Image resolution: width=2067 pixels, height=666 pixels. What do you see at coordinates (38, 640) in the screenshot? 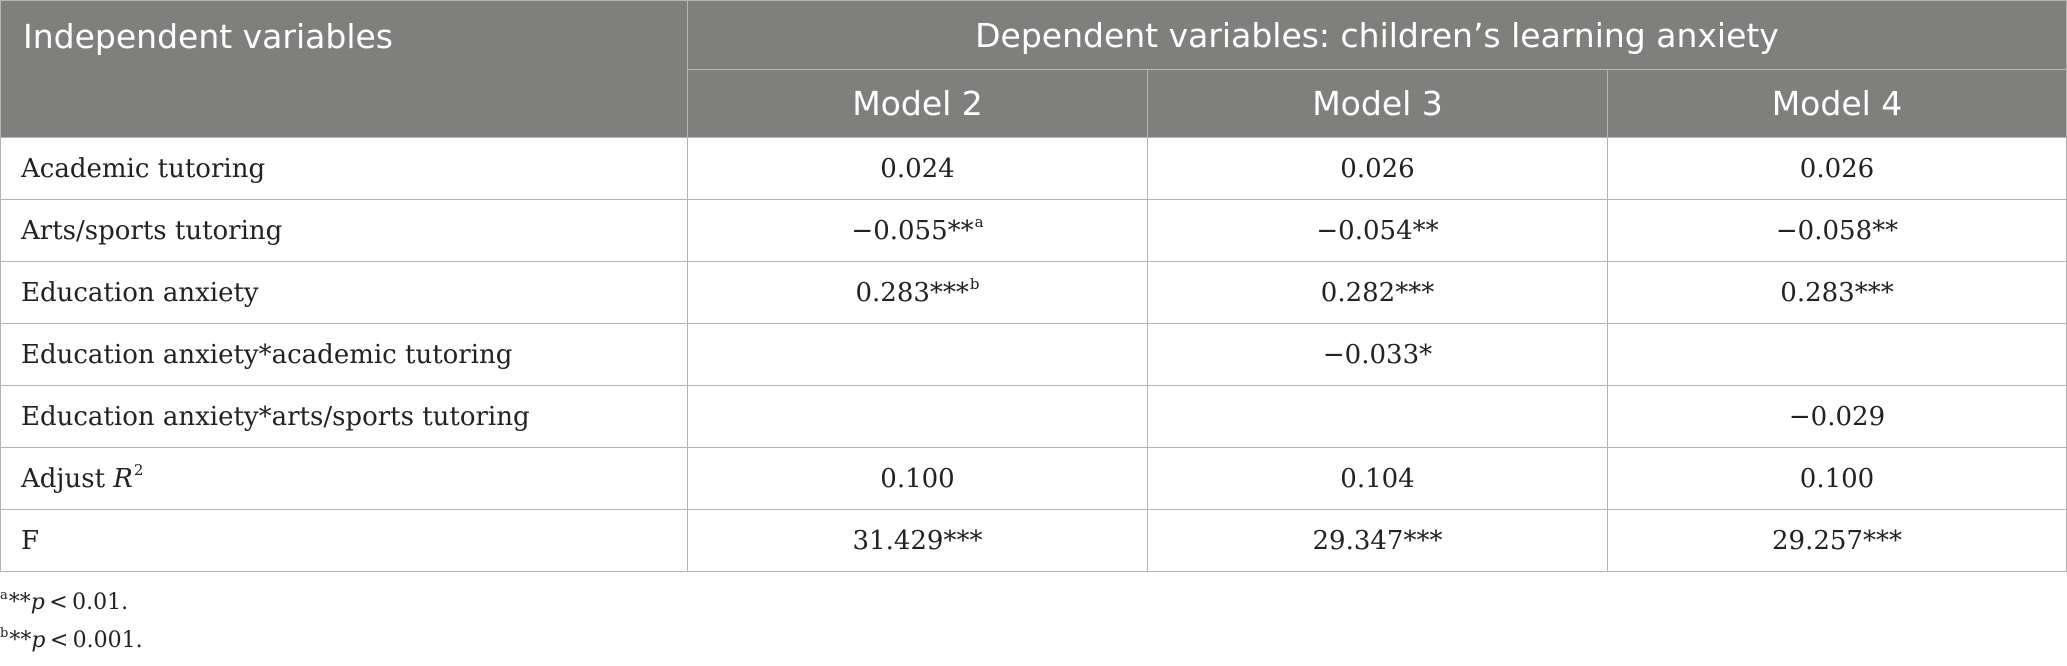
I see `footnote-b-p: p` at bounding box center [38, 640].